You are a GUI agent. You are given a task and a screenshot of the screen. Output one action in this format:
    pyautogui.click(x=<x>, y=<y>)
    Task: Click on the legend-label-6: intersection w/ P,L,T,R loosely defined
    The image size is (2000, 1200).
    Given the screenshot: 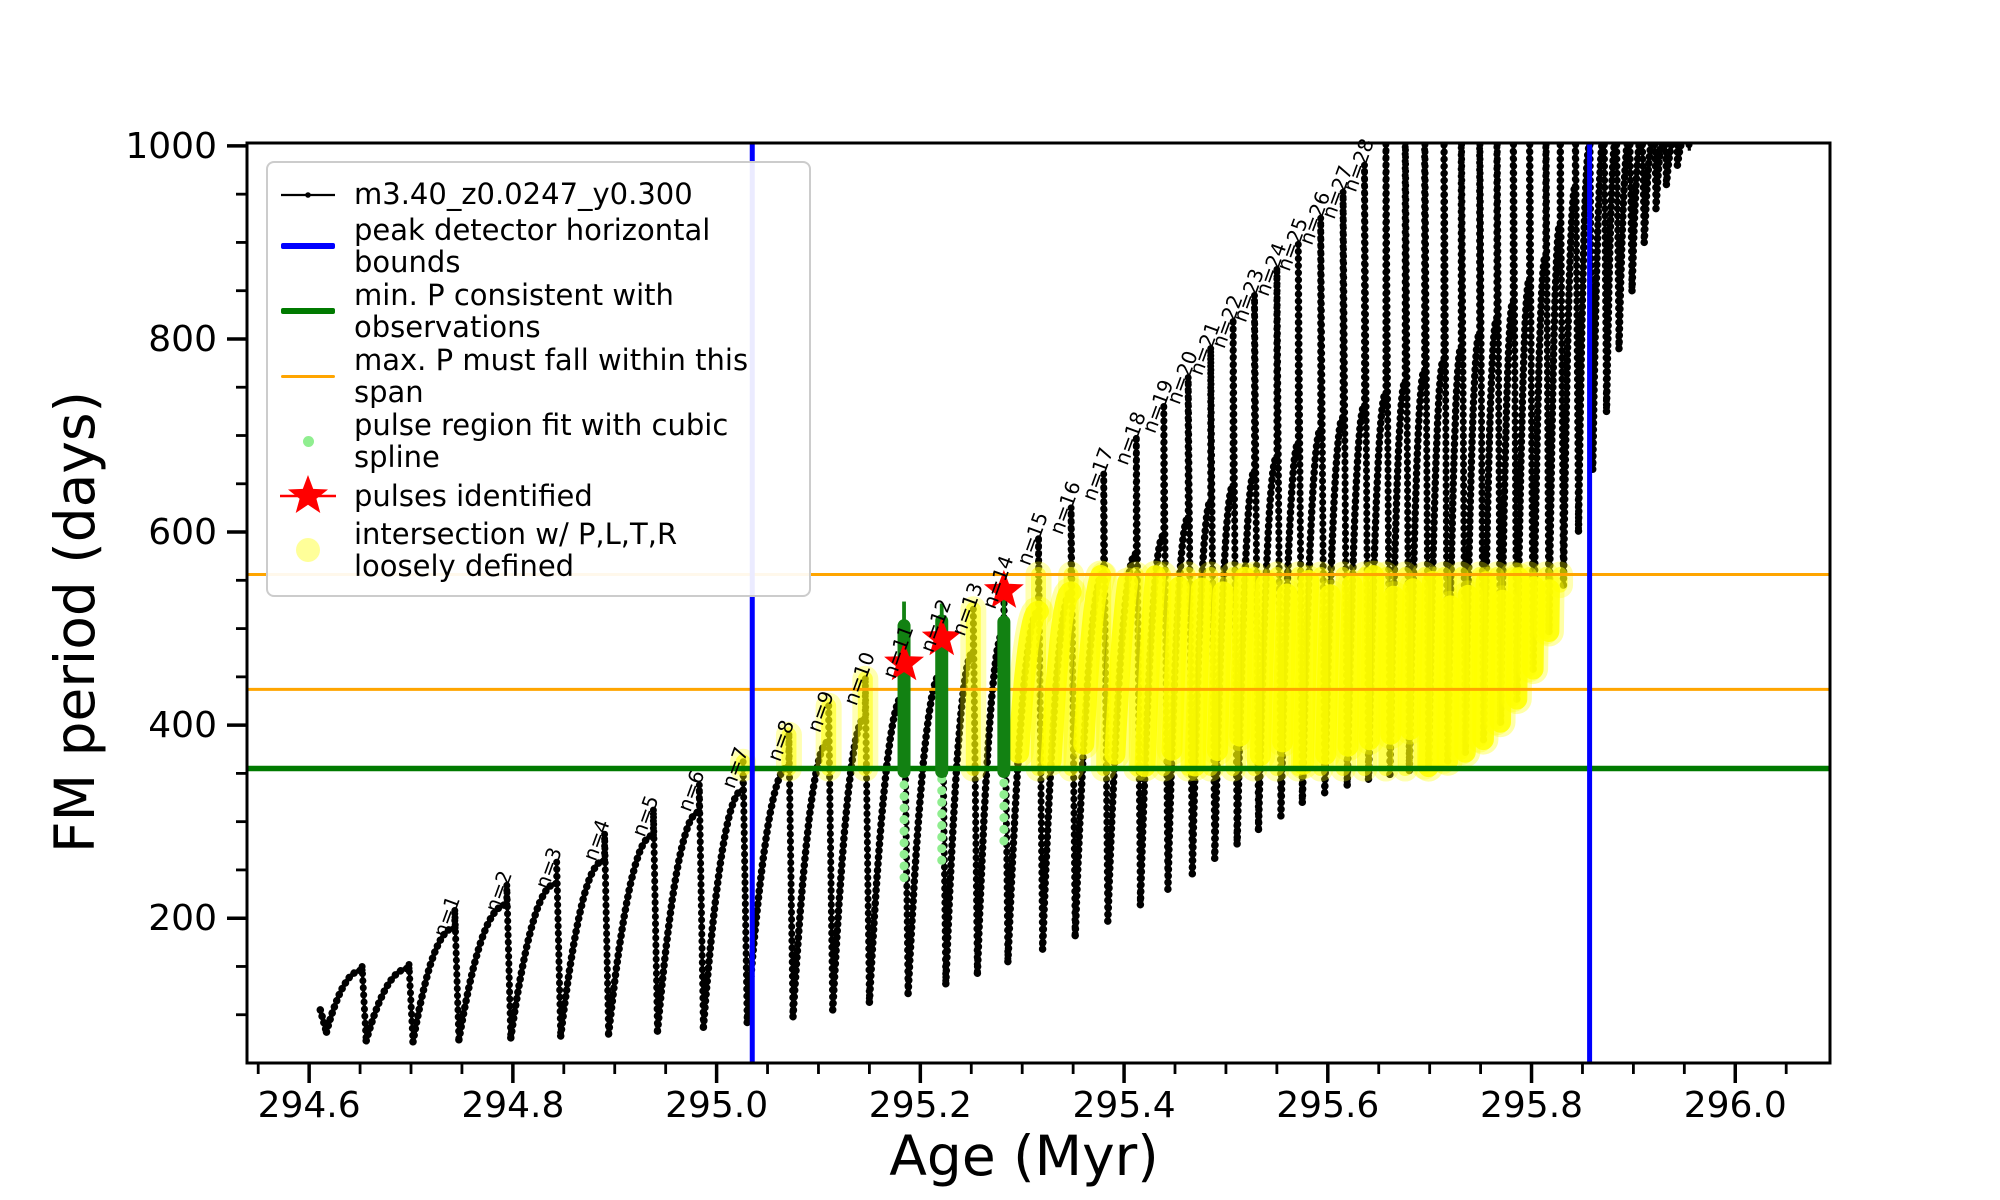 What is the action you would take?
    pyautogui.click(x=516, y=550)
    